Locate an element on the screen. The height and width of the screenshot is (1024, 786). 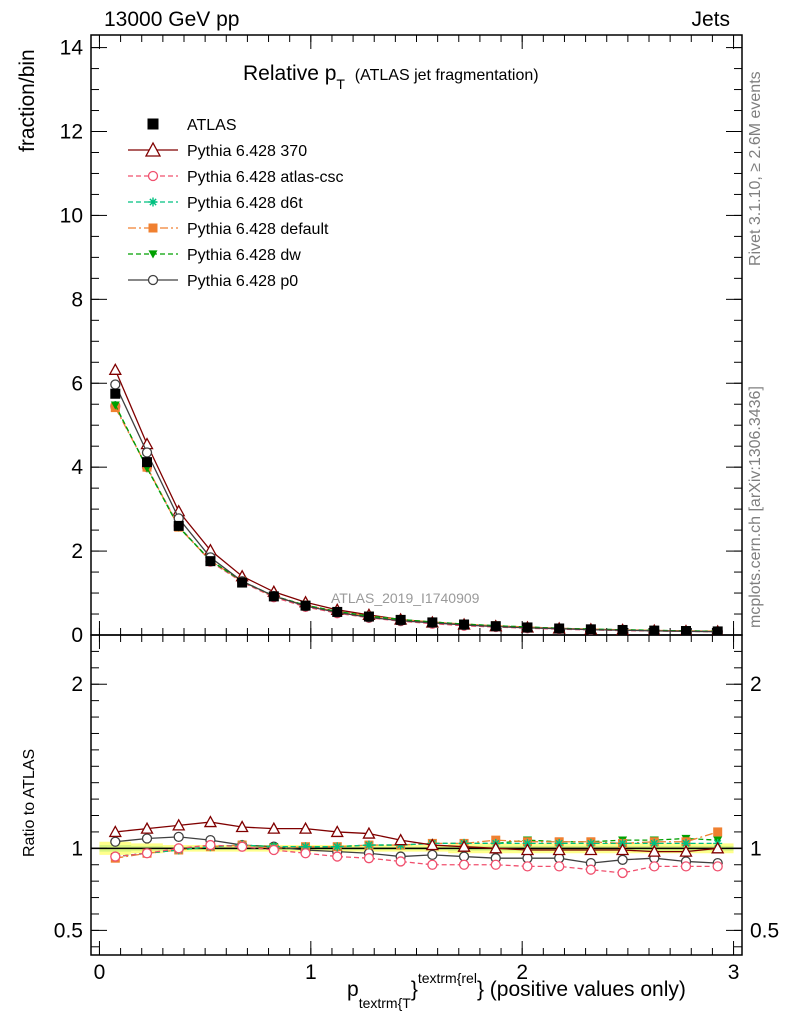
x-axis-label-brace: } is located at coordinates (414, 989).